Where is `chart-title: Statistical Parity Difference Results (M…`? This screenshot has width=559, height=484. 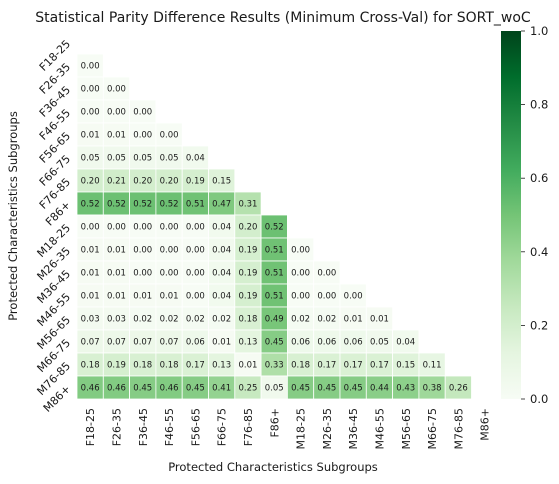 chart-title: Statistical Parity Difference Results (M… is located at coordinates (283, 18).